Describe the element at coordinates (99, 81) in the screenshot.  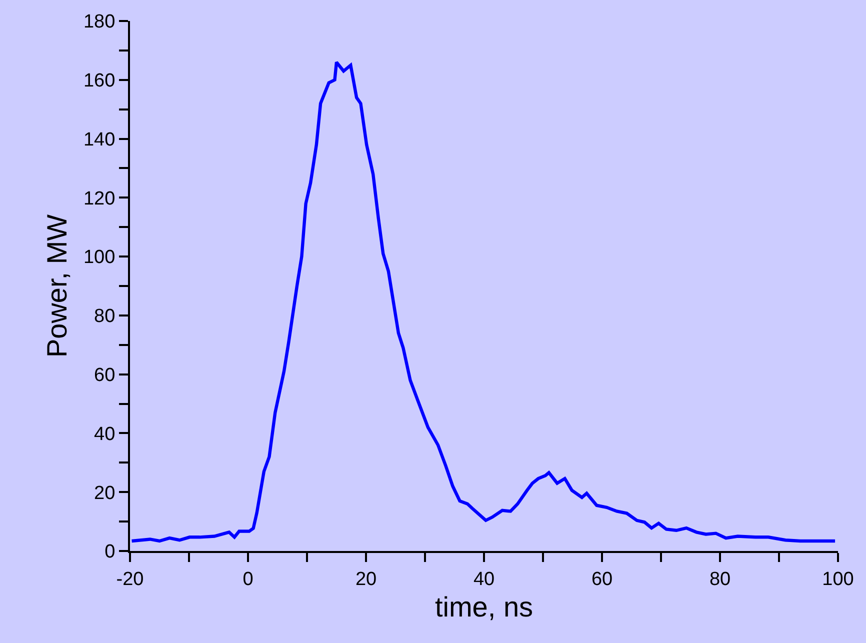
I see `y-tick-label: 160` at that location.